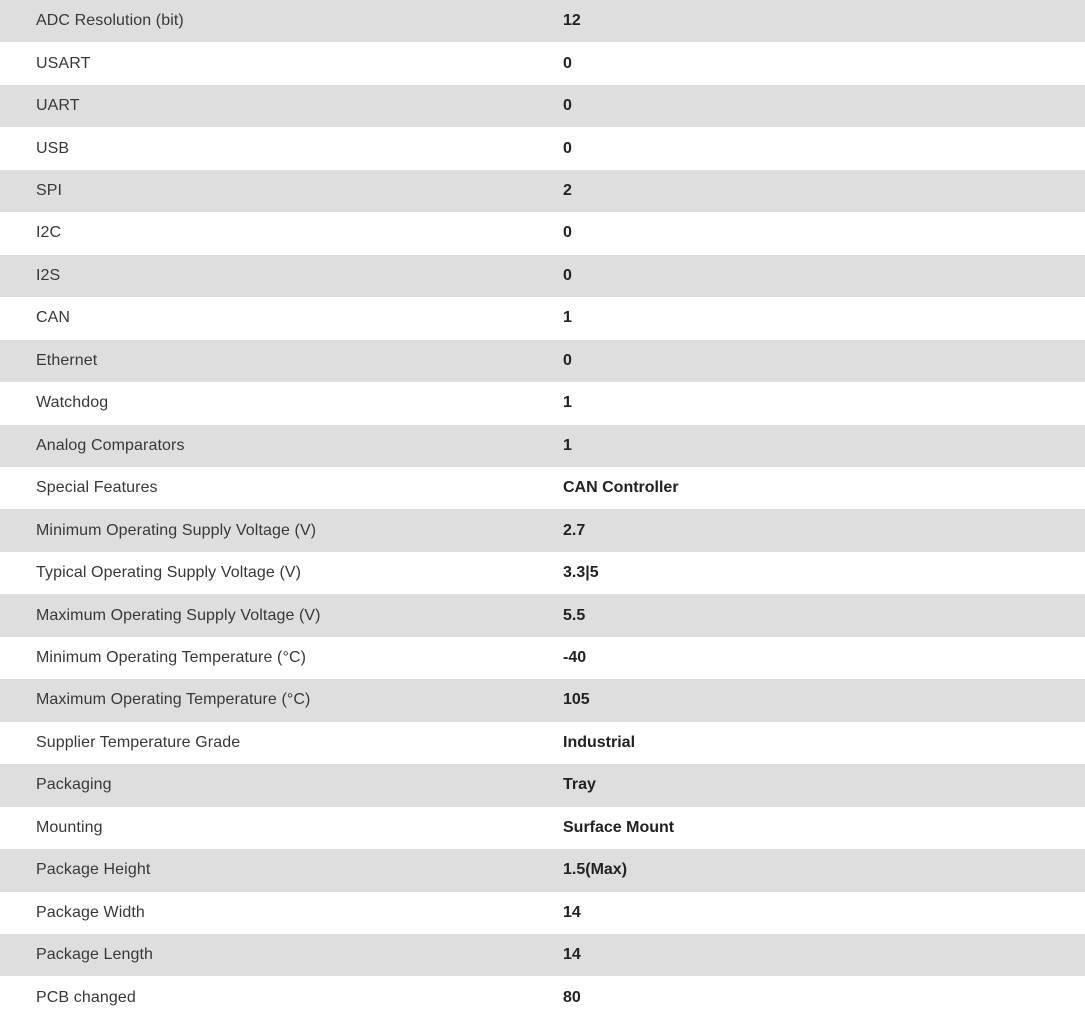  What do you see at coordinates (579, 785) in the screenshot?
I see `spec-attribute-value: Tray` at bounding box center [579, 785].